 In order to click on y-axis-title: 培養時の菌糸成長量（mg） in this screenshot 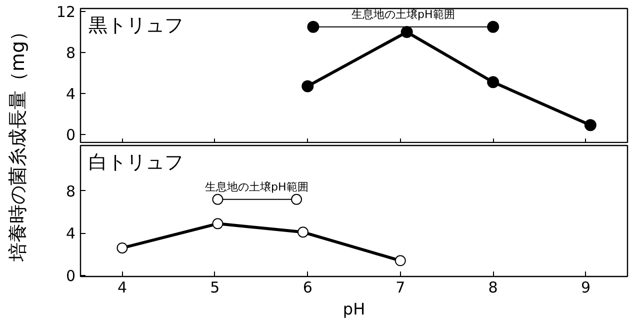, I will do `click(18, 142)`.